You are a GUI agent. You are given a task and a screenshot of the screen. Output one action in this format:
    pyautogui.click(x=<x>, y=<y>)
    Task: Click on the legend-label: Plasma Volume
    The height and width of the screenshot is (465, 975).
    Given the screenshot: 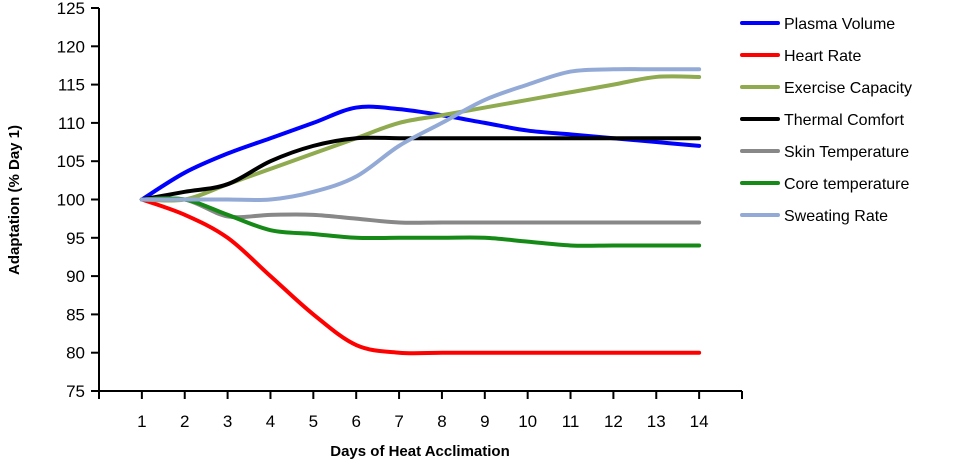 What is the action you would take?
    pyautogui.click(x=839, y=24)
    